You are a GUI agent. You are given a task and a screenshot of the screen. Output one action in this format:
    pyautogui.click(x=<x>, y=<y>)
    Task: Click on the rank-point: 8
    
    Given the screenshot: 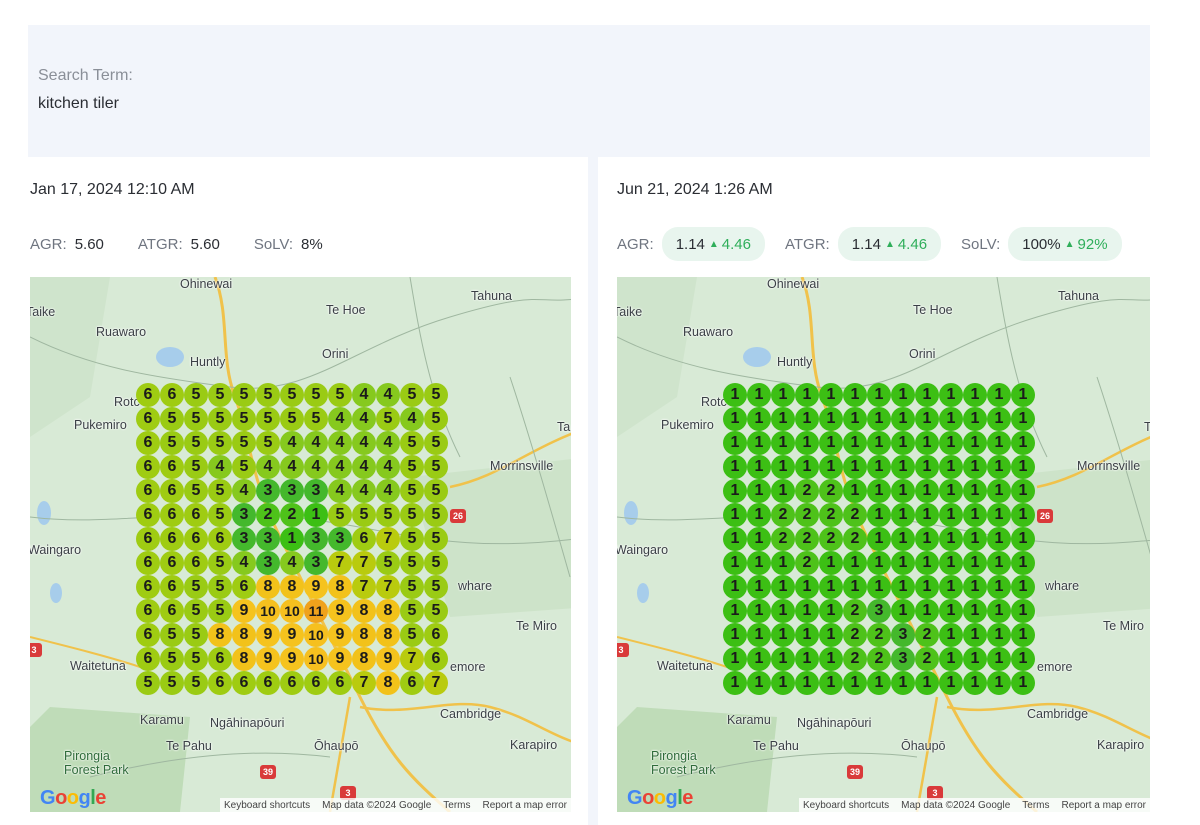 What is the action you would take?
    pyautogui.click(x=364, y=611)
    